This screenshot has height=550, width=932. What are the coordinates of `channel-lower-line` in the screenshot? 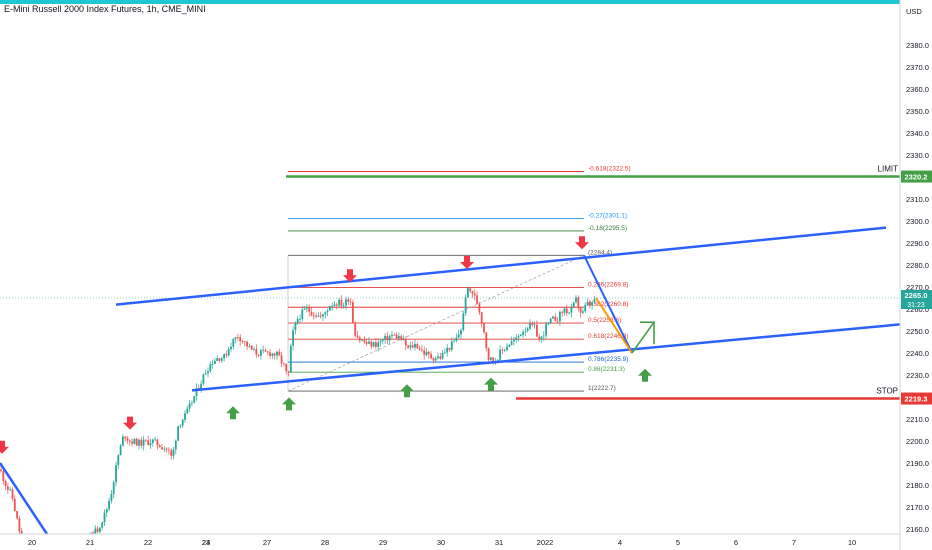 It's located at (546, 357).